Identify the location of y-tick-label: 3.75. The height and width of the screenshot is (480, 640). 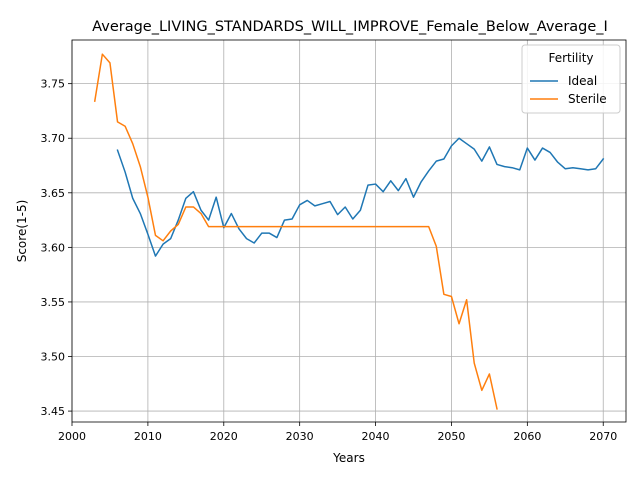
(53, 84).